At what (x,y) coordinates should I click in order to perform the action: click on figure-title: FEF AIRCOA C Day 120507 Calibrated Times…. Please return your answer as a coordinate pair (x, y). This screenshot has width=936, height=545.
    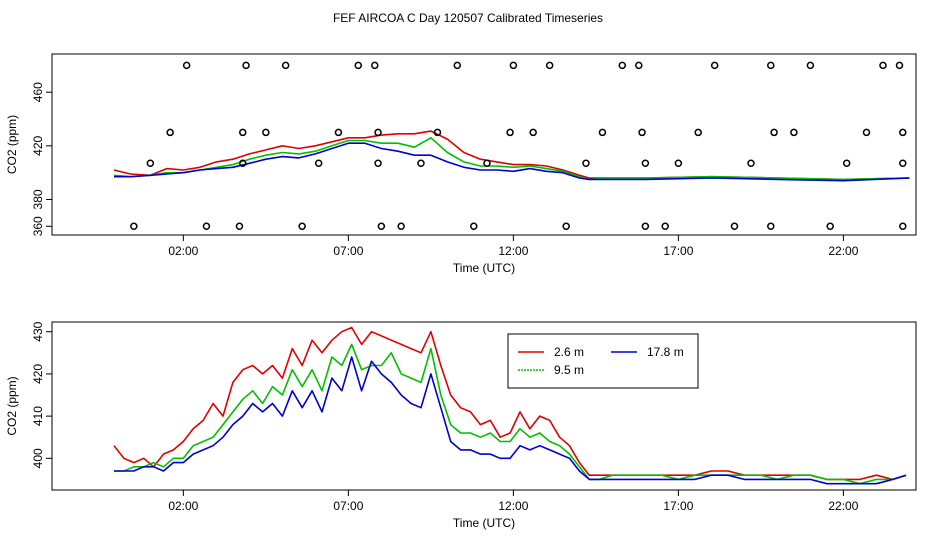
    Looking at the image, I should click on (468, 18).